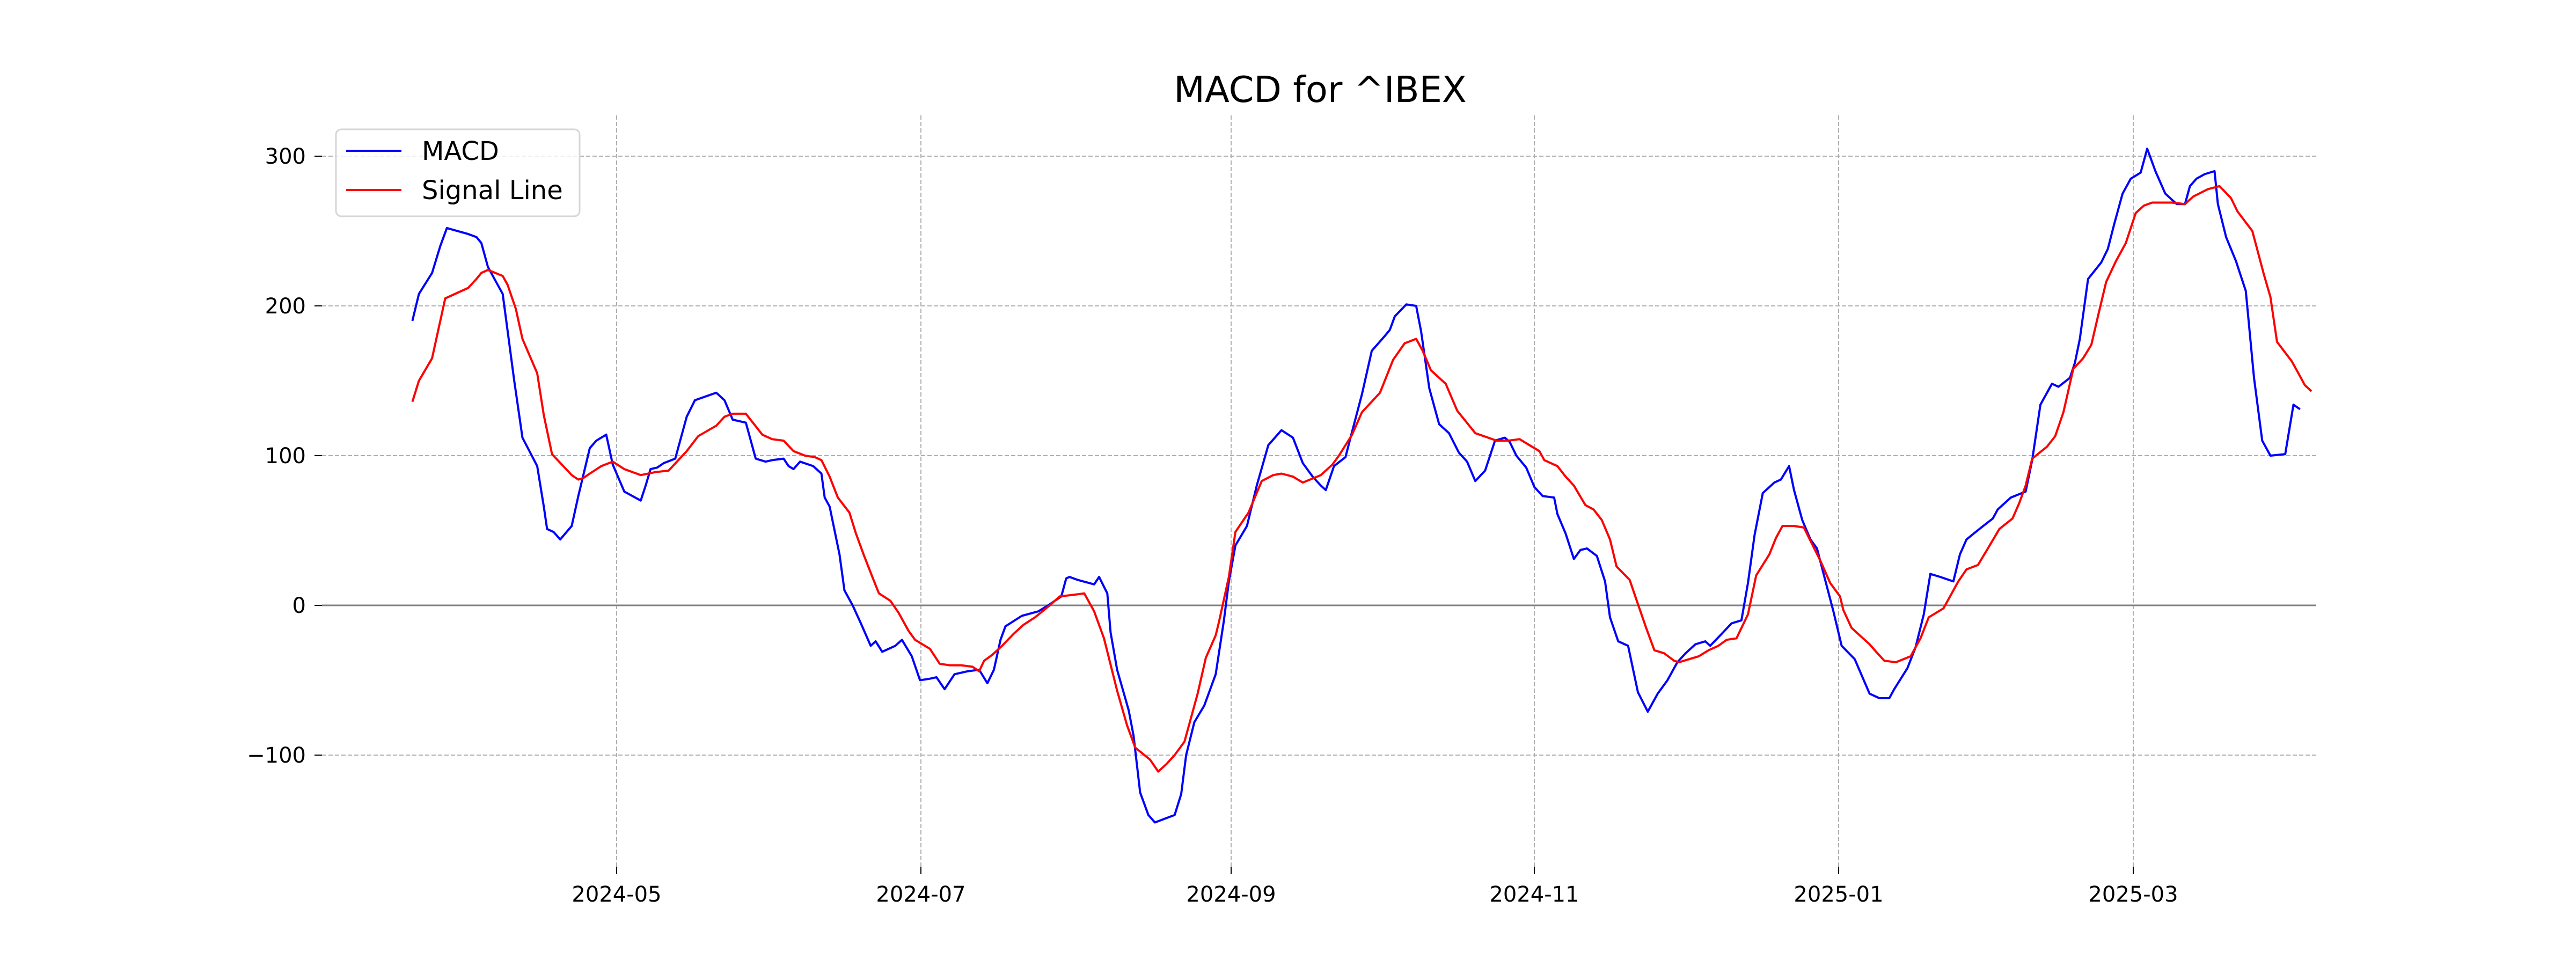 The height and width of the screenshot is (966, 2576). Describe the element at coordinates (299, 606) in the screenshot. I see `y-tick-label: 0` at that location.